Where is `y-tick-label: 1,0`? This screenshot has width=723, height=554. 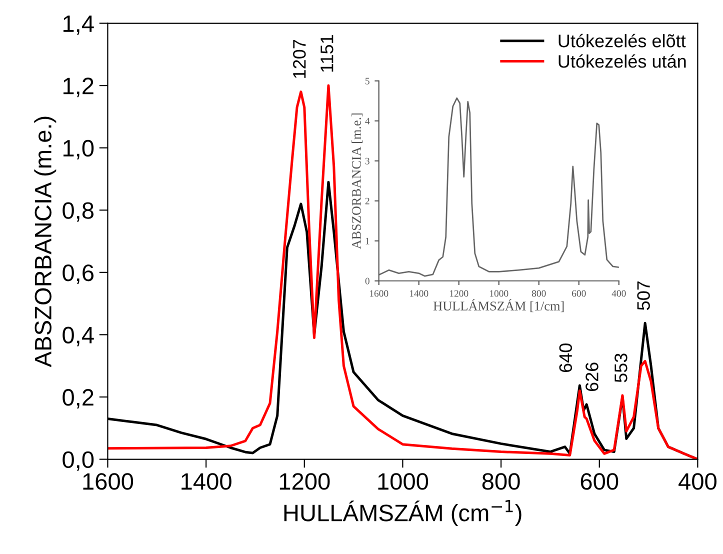 y-tick-label: 1,0 is located at coordinates (79, 150).